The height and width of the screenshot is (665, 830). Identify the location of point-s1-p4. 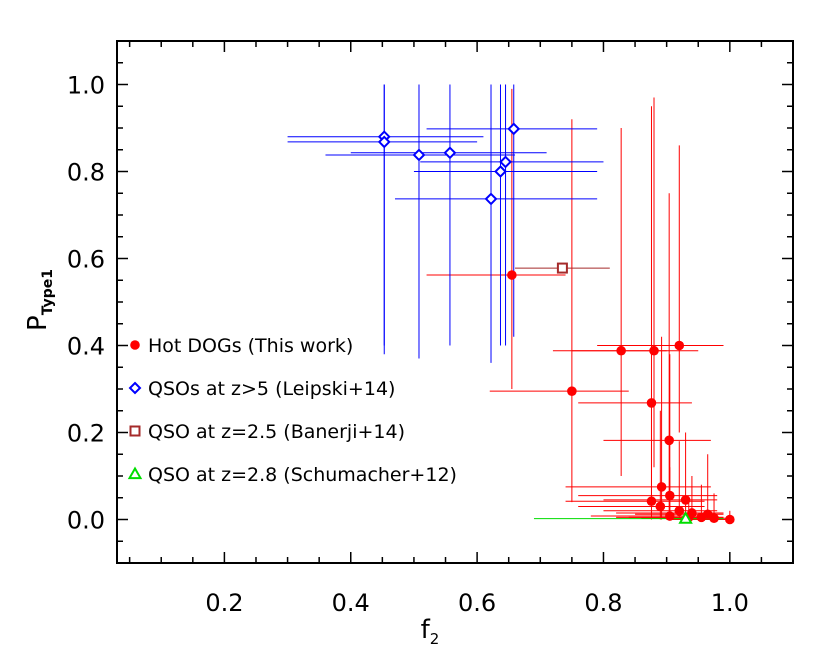
(514, 129).